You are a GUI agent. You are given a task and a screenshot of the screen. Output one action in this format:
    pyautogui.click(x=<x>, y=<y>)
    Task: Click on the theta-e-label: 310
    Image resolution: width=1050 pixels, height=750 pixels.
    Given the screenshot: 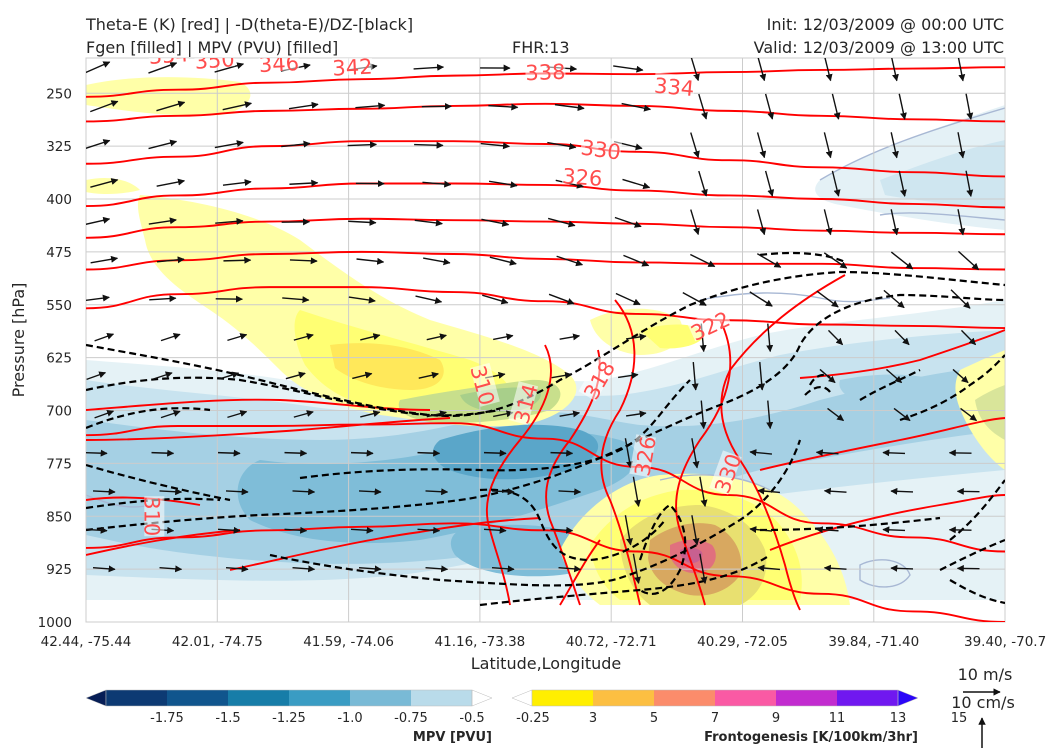 What is the action you would take?
    pyautogui.click(x=151, y=516)
    